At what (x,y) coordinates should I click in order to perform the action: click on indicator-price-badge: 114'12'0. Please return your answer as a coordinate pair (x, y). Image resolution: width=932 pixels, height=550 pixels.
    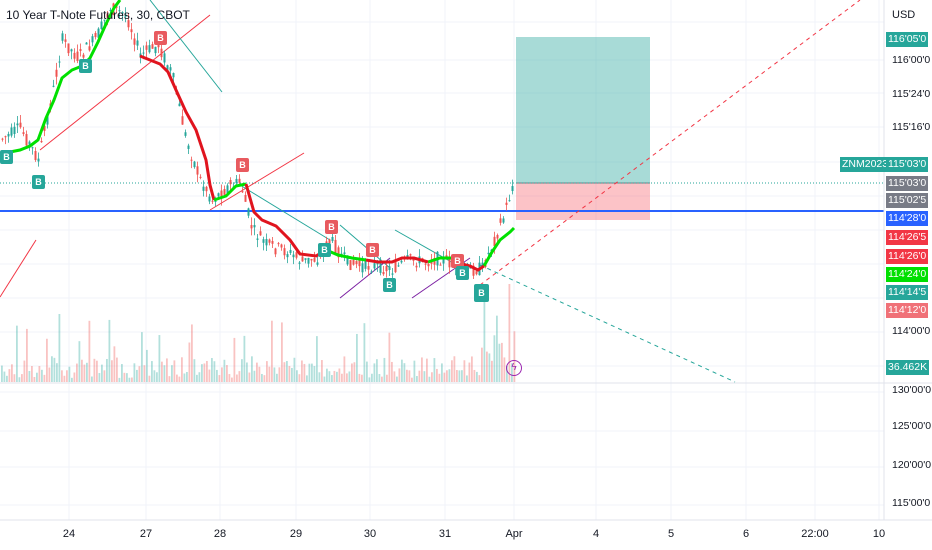
    Looking at the image, I should click on (907, 310).